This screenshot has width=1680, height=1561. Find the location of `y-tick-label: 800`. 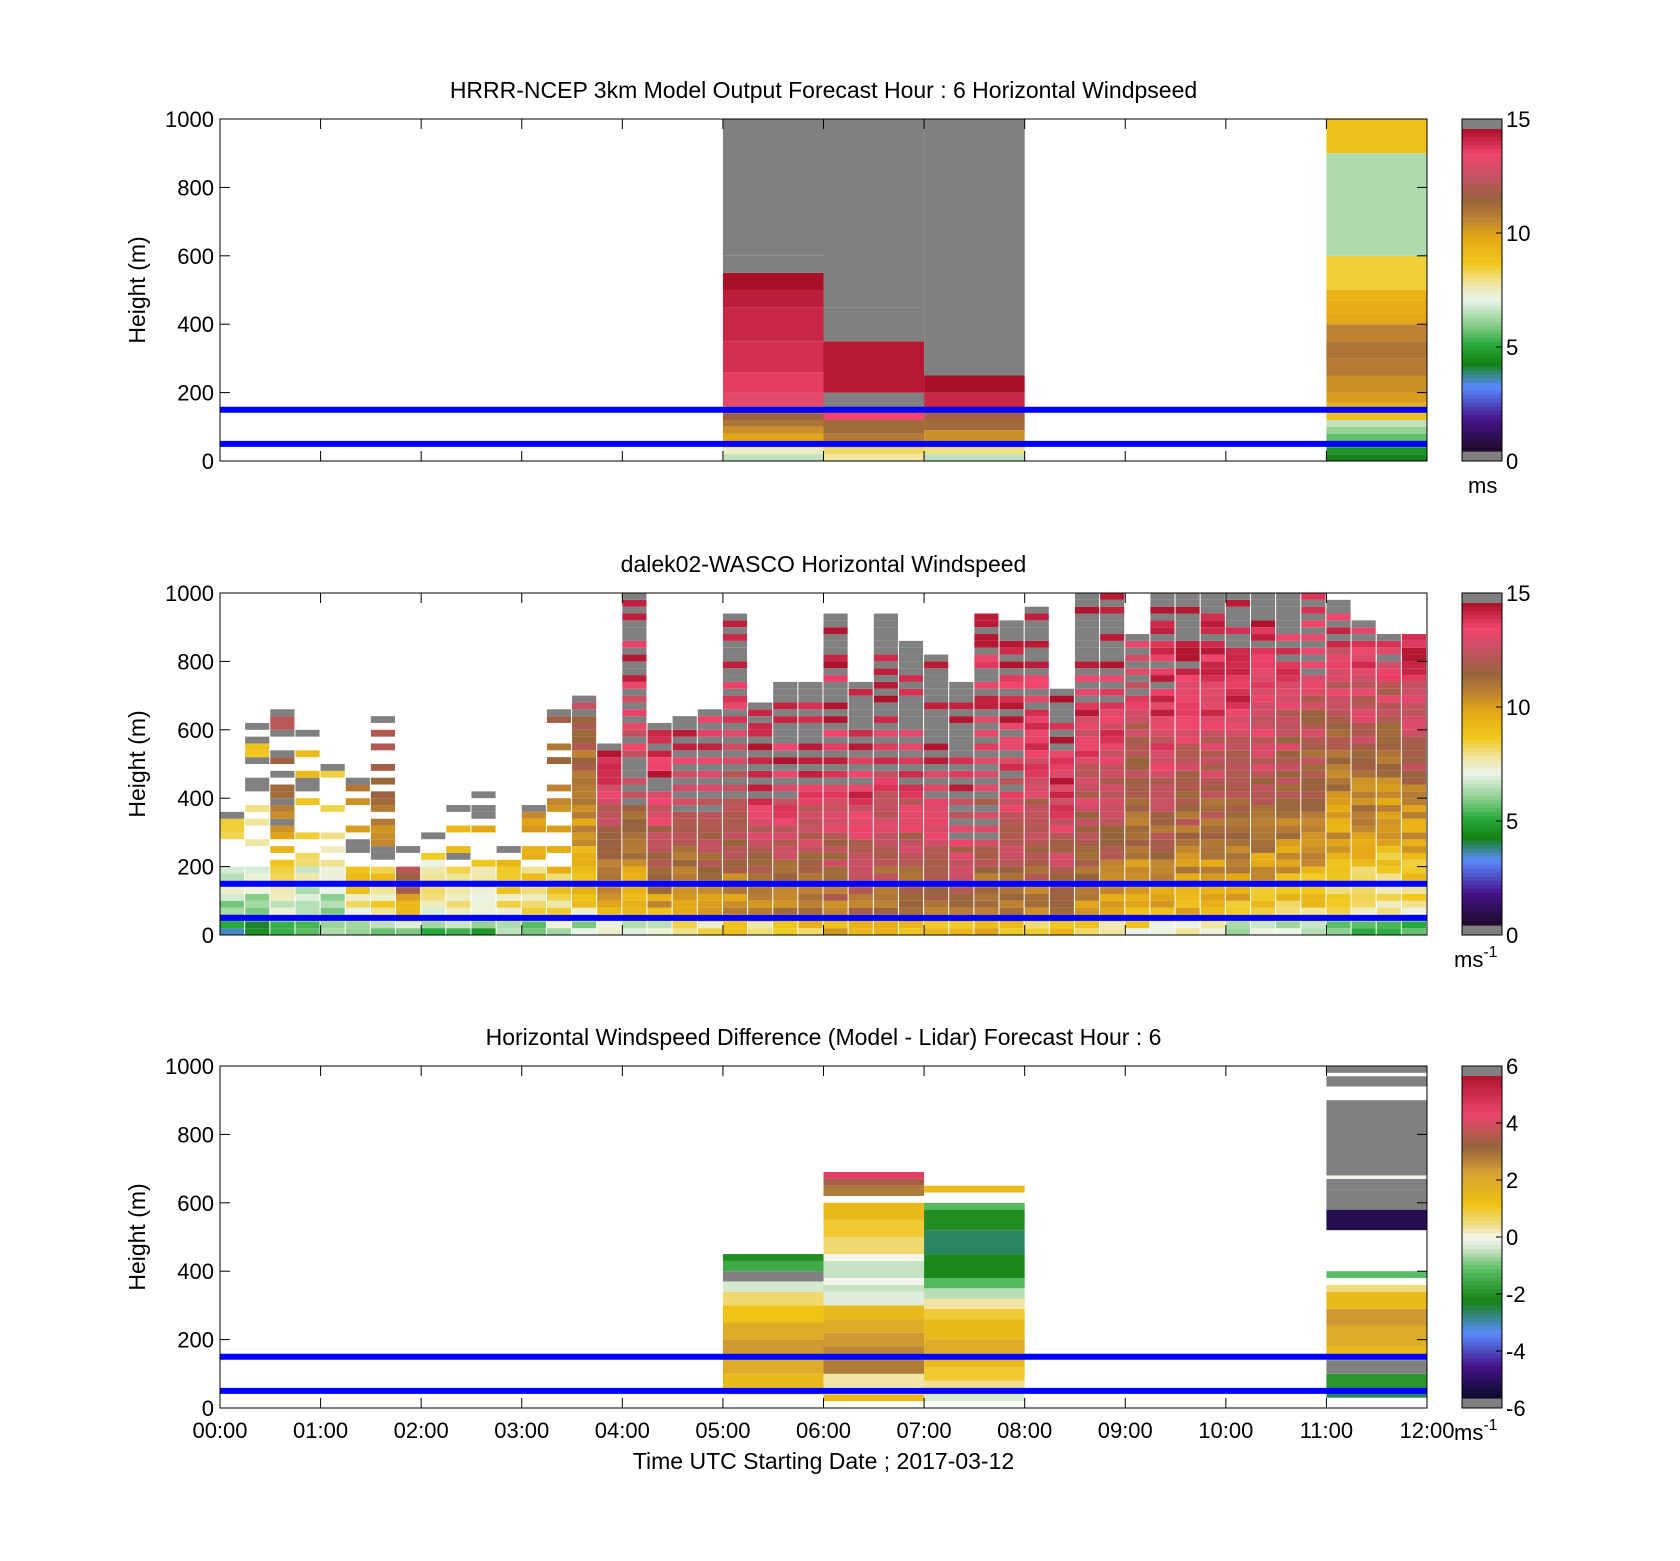

y-tick-label: 800 is located at coordinates (195, 661).